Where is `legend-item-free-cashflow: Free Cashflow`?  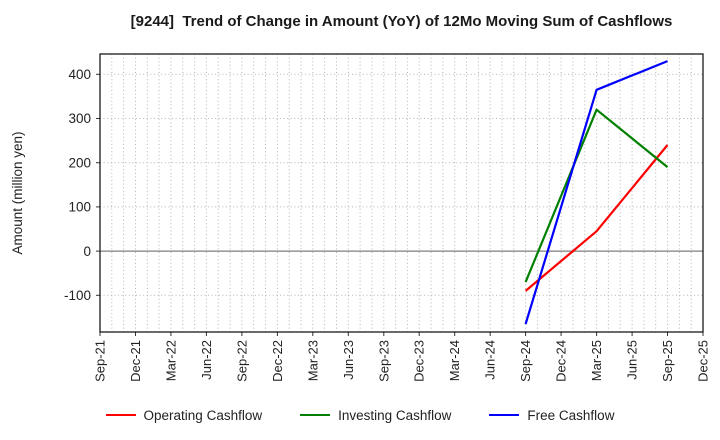
legend-item-free-cashflow: Free Cashflow is located at coordinates (551, 415).